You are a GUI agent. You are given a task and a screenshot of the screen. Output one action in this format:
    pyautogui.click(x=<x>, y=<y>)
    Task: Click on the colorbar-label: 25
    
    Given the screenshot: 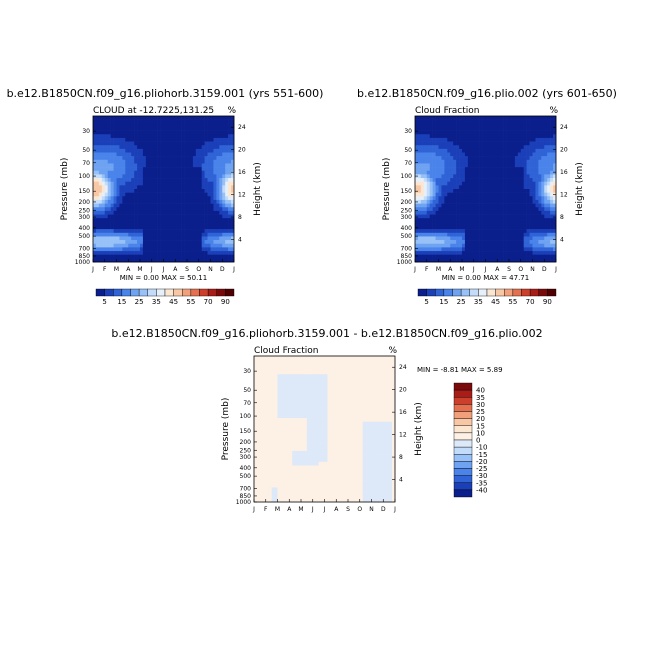 What is the action you would take?
    pyautogui.click(x=461, y=302)
    